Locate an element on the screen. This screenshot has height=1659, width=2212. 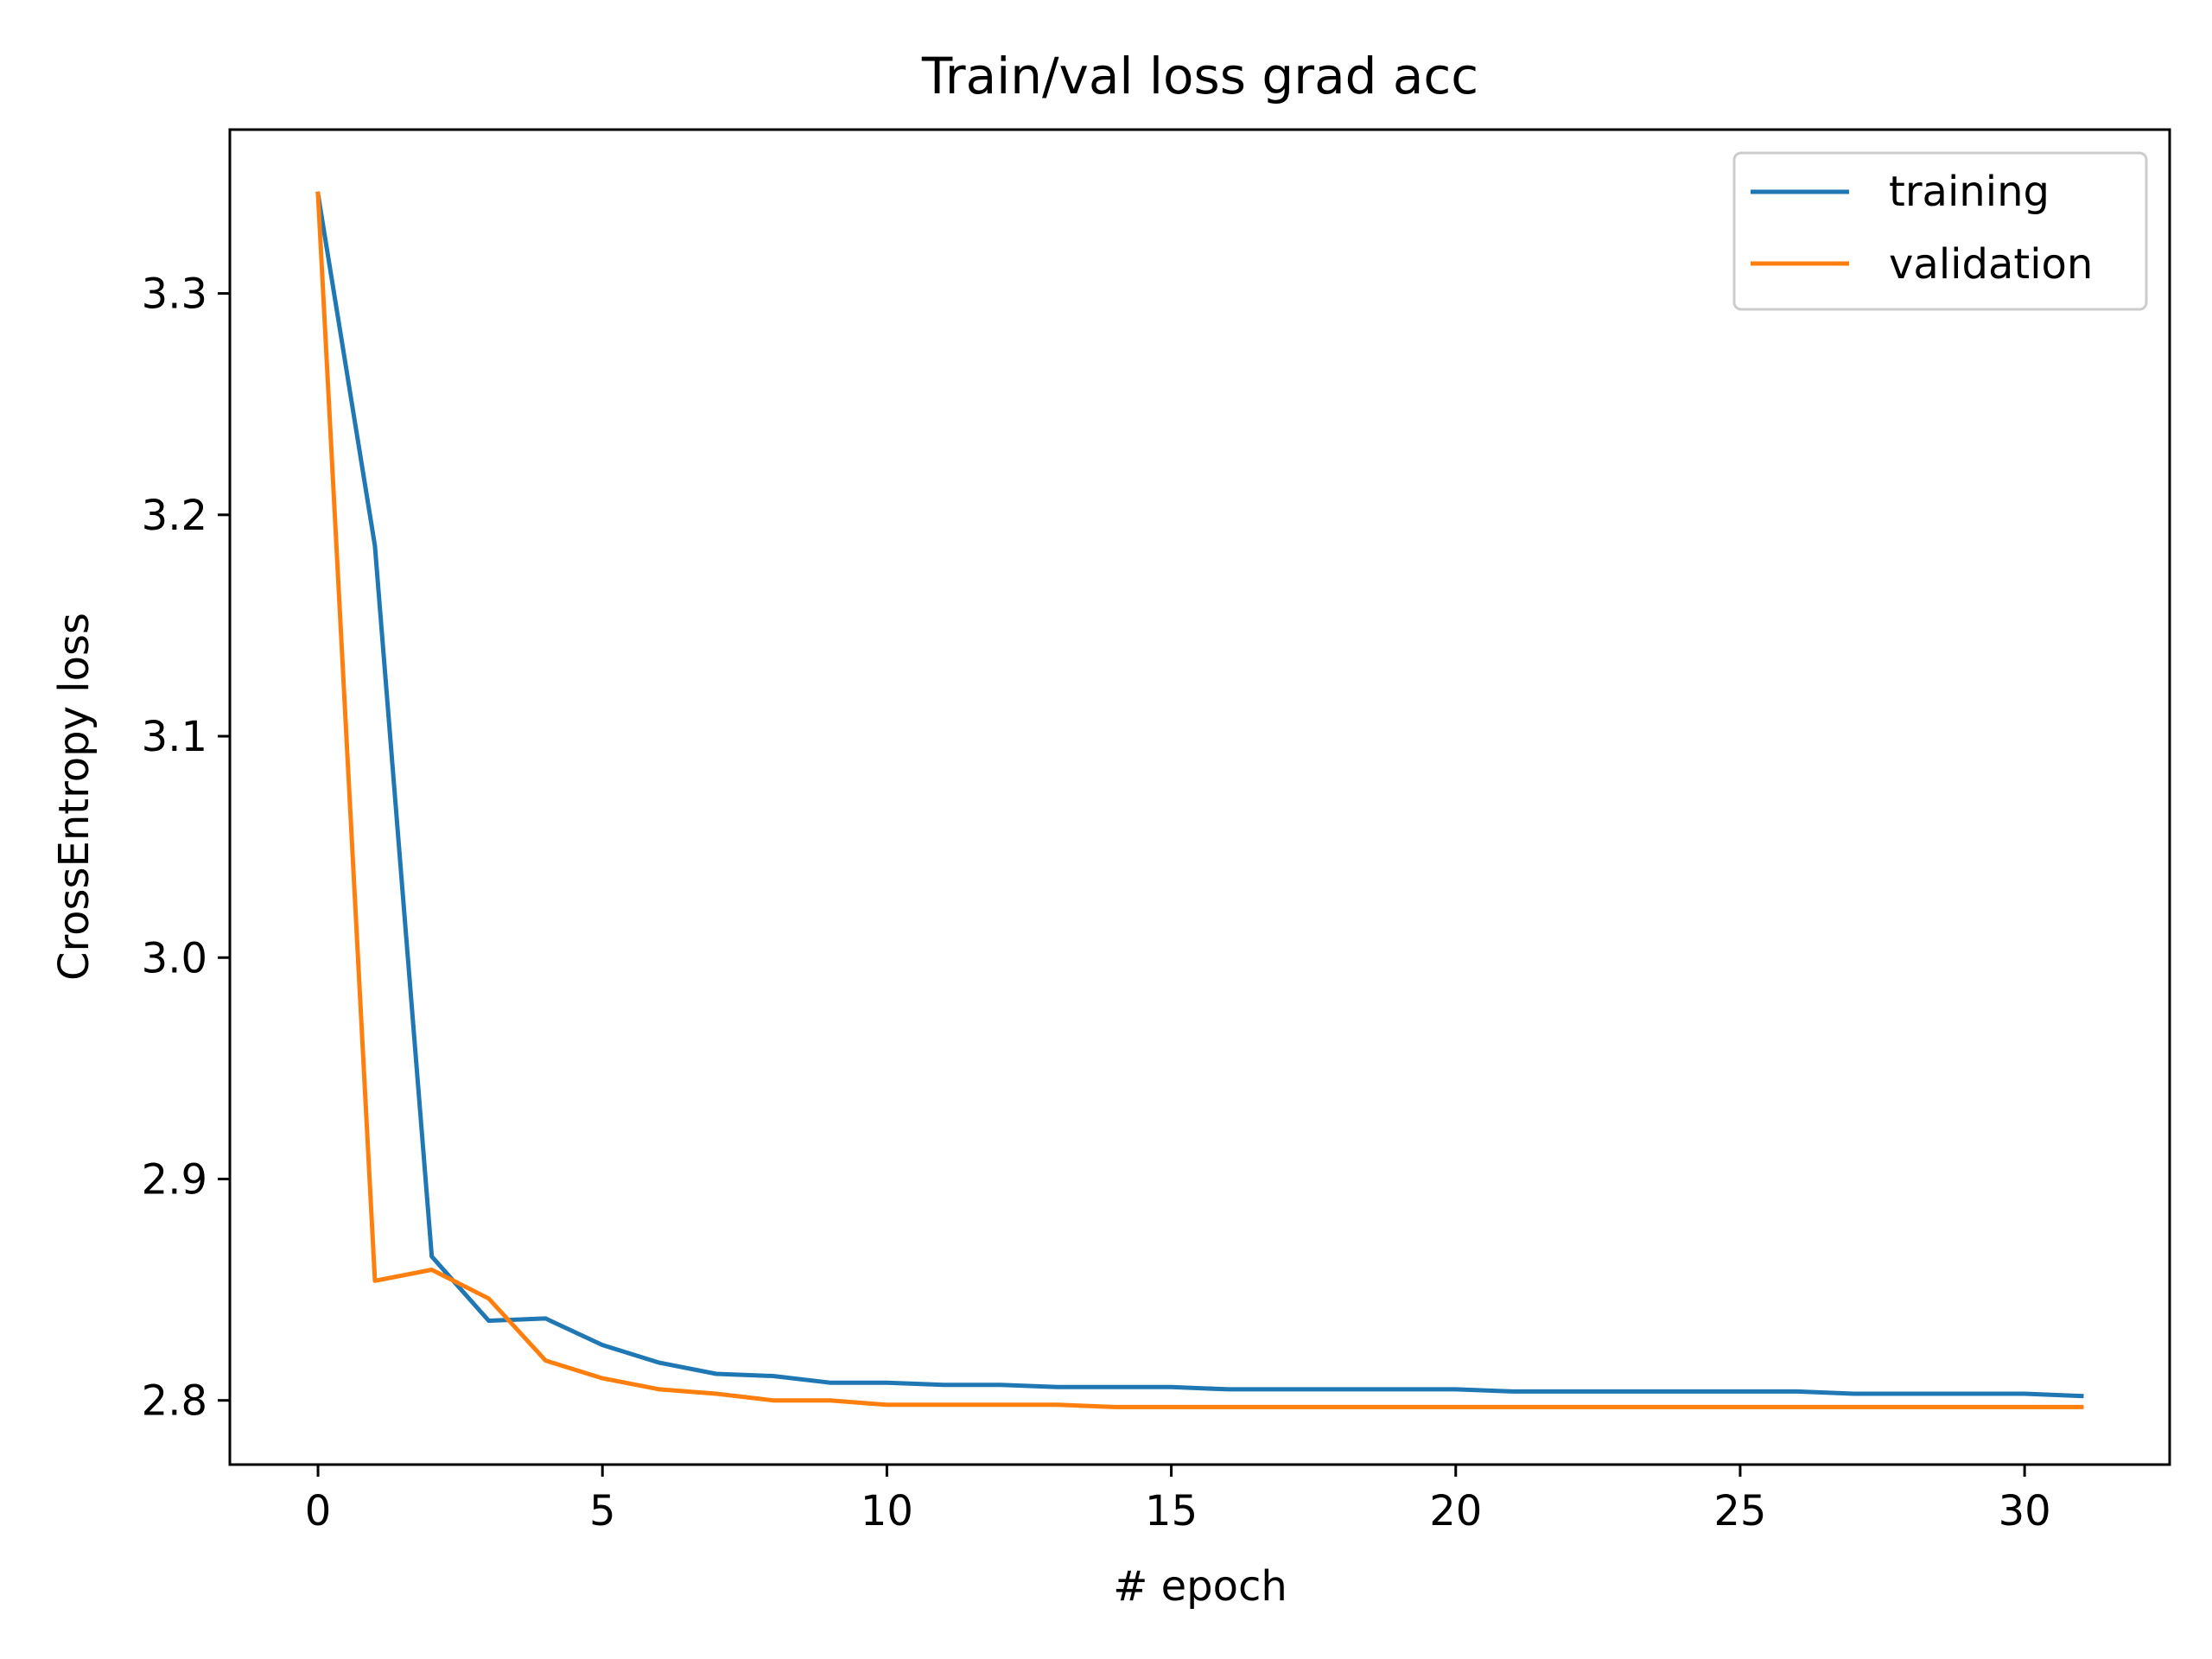
legend-label-training: training is located at coordinates (1970, 192).